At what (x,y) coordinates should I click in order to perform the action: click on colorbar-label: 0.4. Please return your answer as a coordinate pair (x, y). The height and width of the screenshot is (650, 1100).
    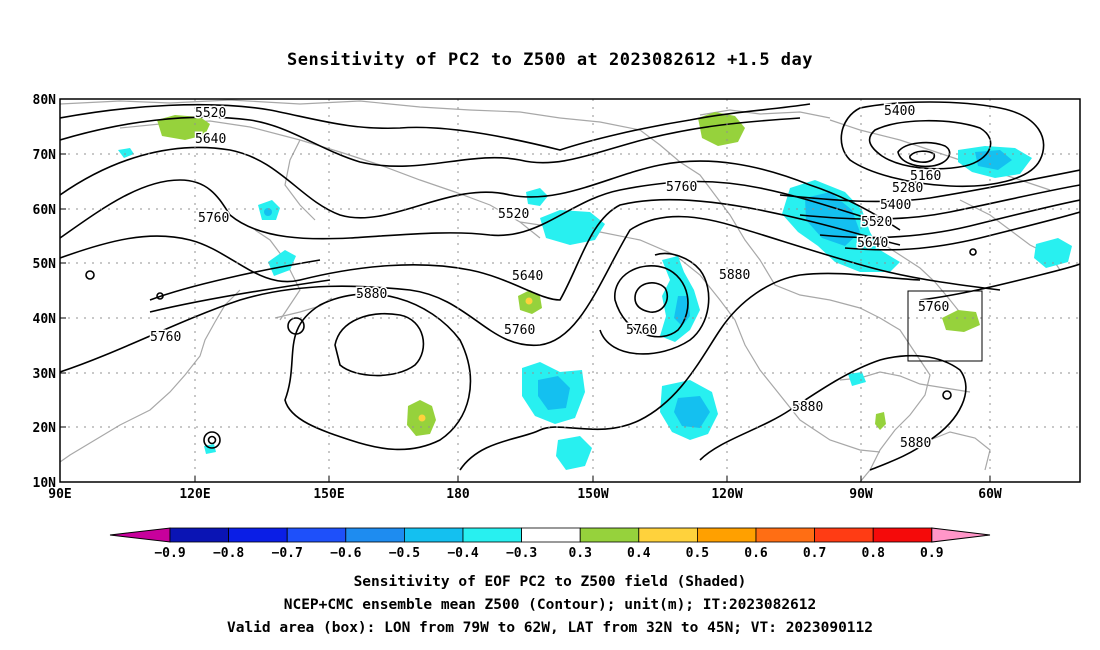
    Looking at the image, I should click on (639, 553).